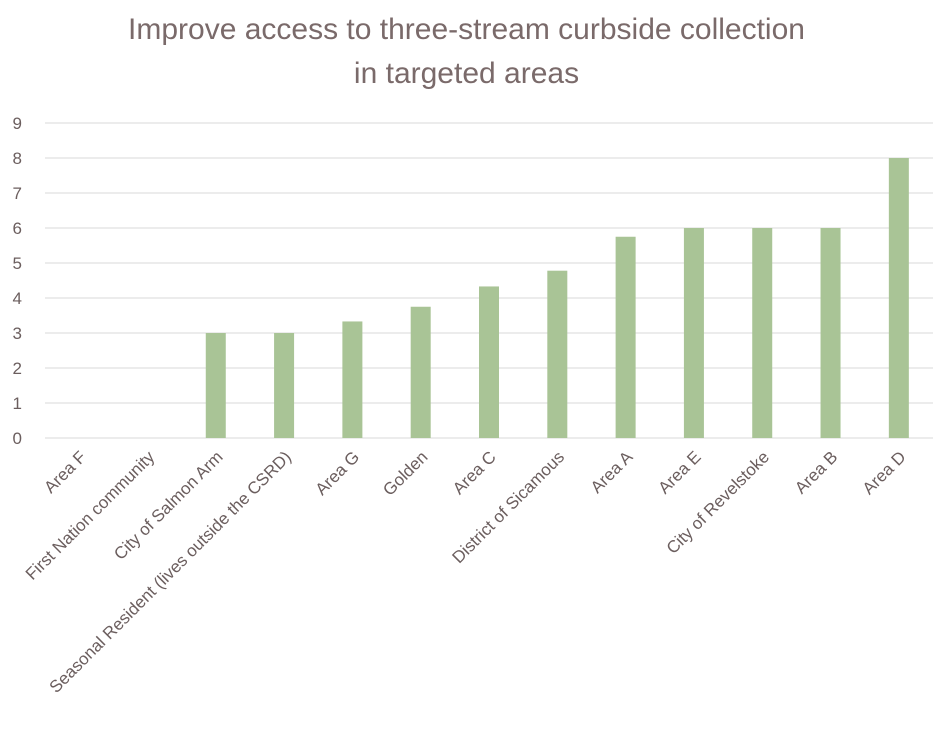 Image resolution: width=933 pixels, height=745 pixels. Describe the element at coordinates (17, 263) in the screenshot. I see `y-tick-label: 5` at that location.